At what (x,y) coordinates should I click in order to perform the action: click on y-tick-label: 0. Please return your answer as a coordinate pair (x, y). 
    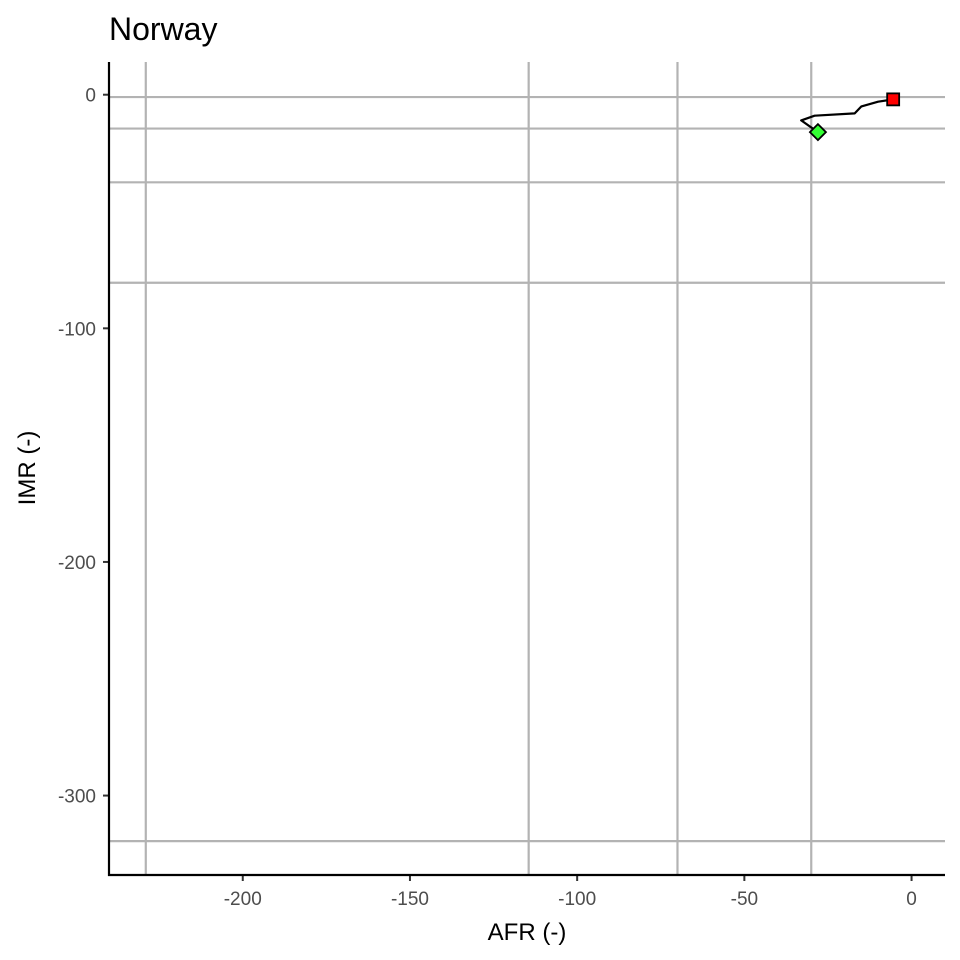
    Looking at the image, I should click on (90, 96).